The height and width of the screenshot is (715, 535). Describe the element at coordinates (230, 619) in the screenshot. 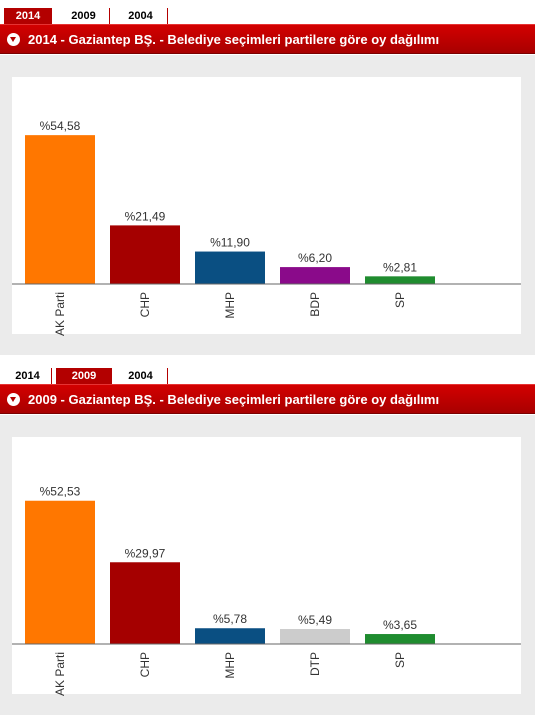

I see `data-label: %5,78` at that location.